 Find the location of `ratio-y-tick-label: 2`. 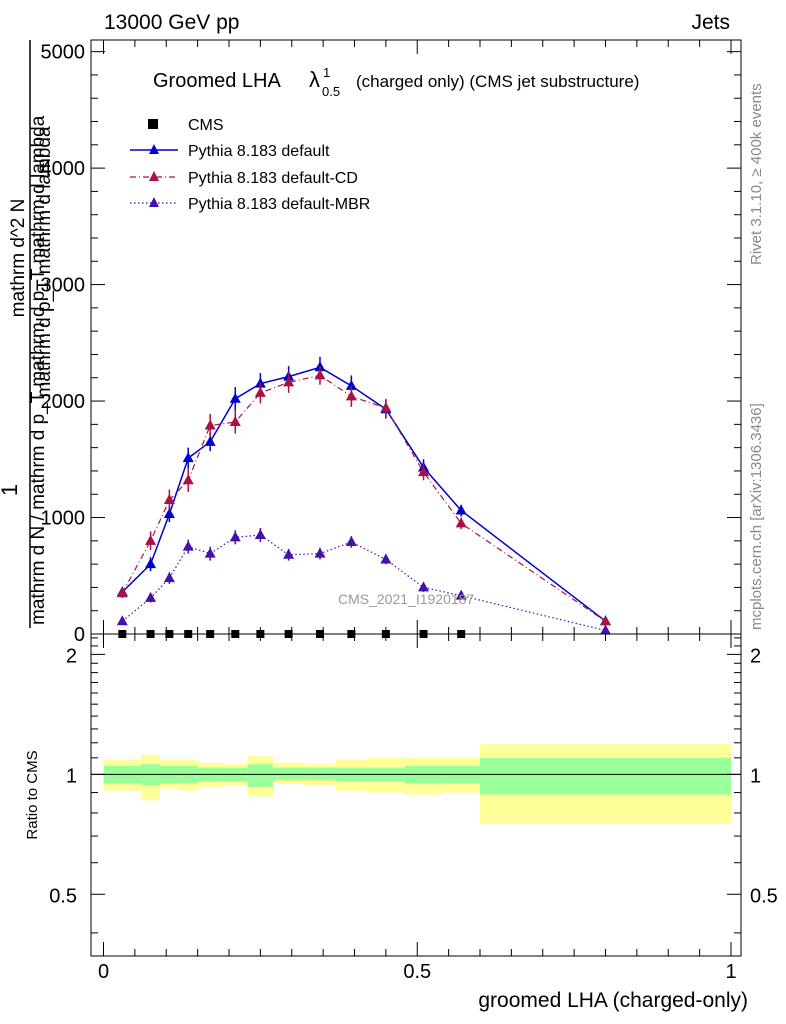

ratio-y-tick-label: 2 is located at coordinates (71, 656).